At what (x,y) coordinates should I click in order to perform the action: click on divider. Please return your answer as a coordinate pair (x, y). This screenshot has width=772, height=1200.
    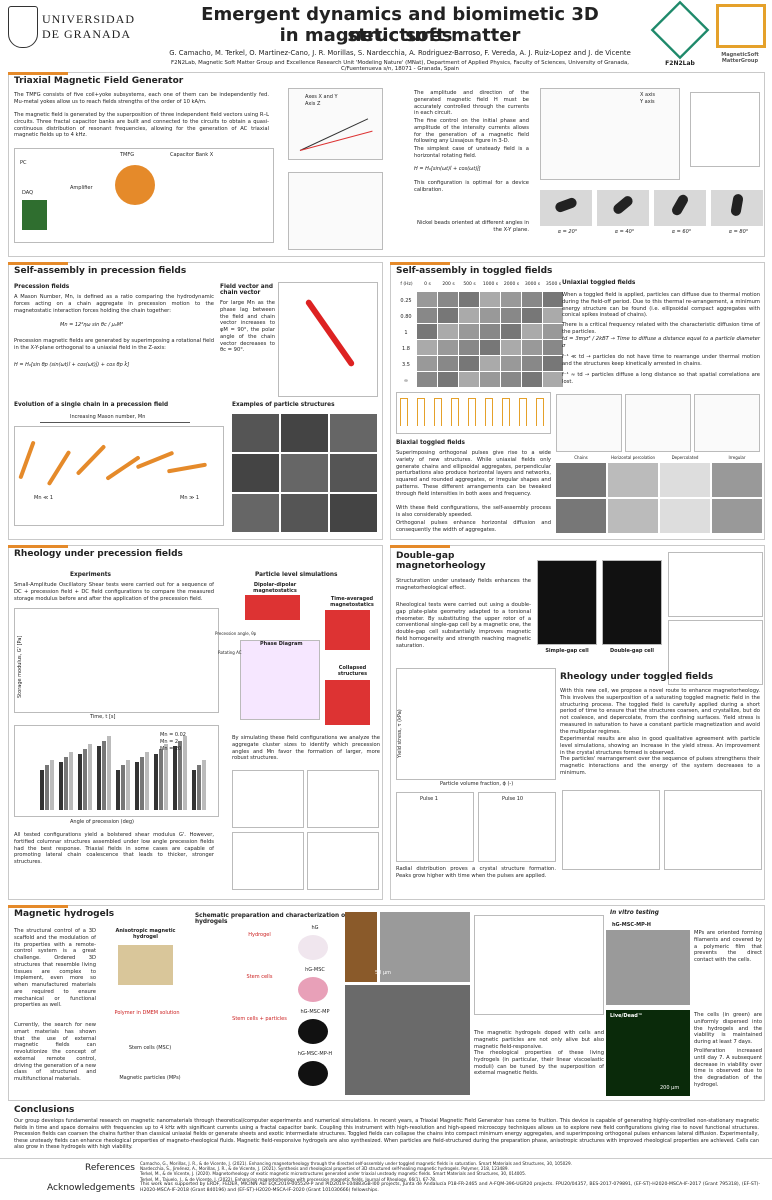
    Looking at the image, I should click on (386, 1158).